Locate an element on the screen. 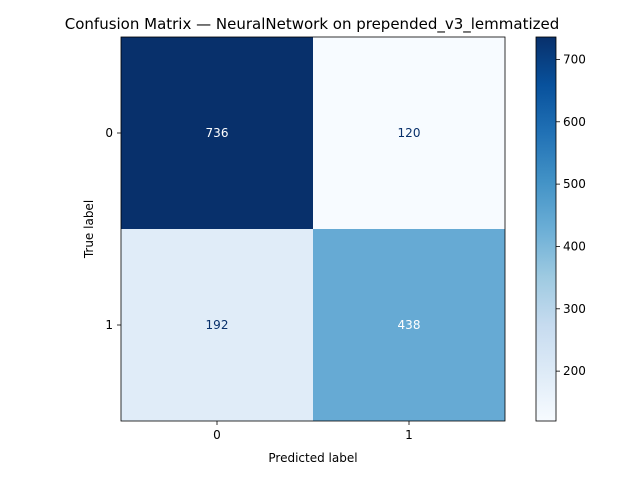 The image size is (640, 485). cell-value-label: 736 is located at coordinates (217, 133).